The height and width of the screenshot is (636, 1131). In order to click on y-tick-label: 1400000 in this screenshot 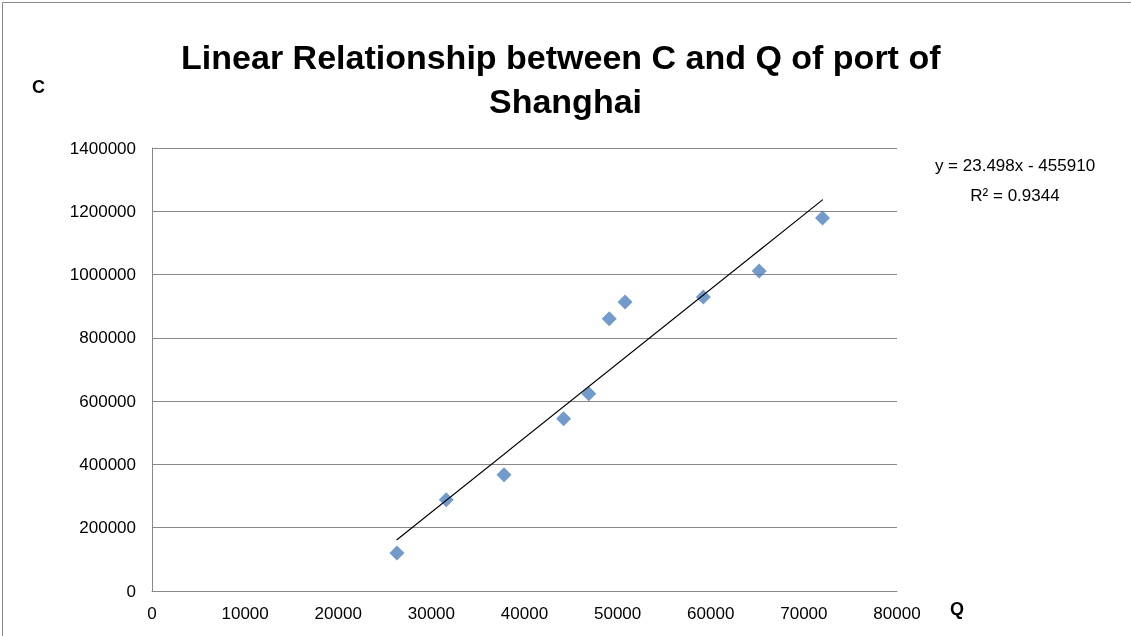, I will do `click(102, 148)`.